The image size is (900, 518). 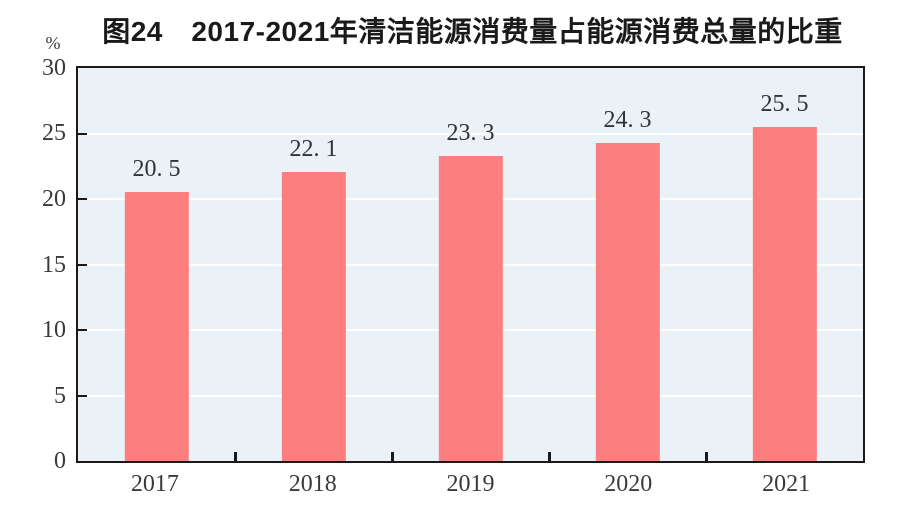 What do you see at coordinates (54, 329) in the screenshot?
I see `y-axis-label-10: 10` at bounding box center [54, 329].